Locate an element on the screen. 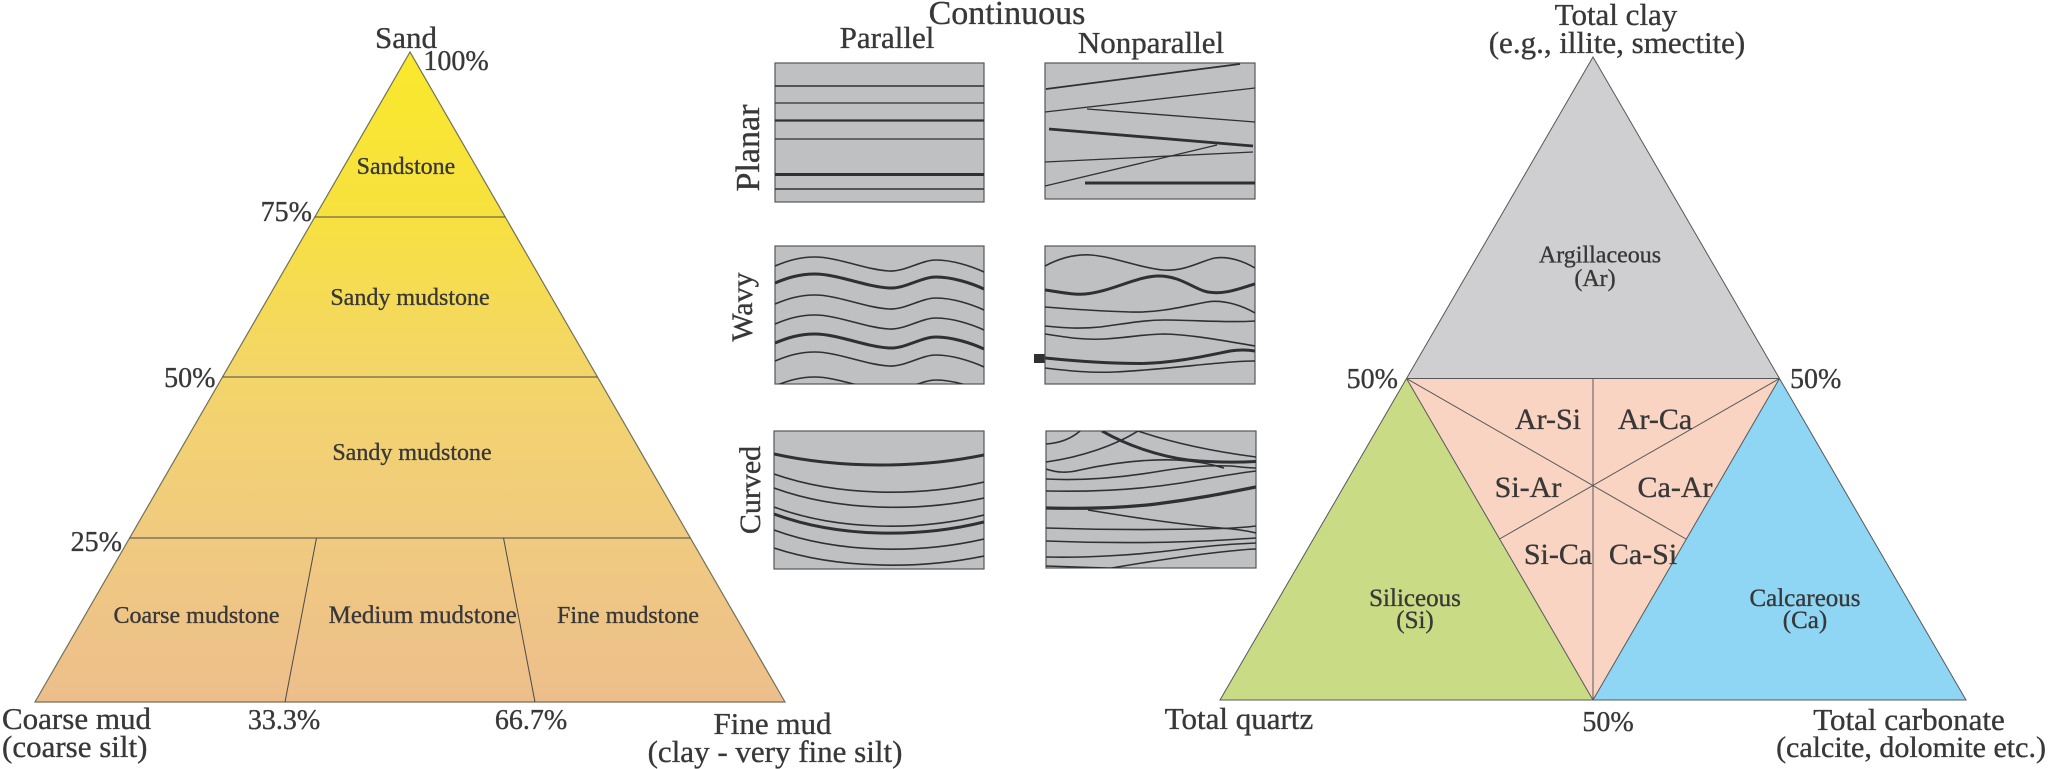 Image resolution: width=2048 pixels, height=769 pixels. svg-text: Continuous is located at coordinates (1007, 16).